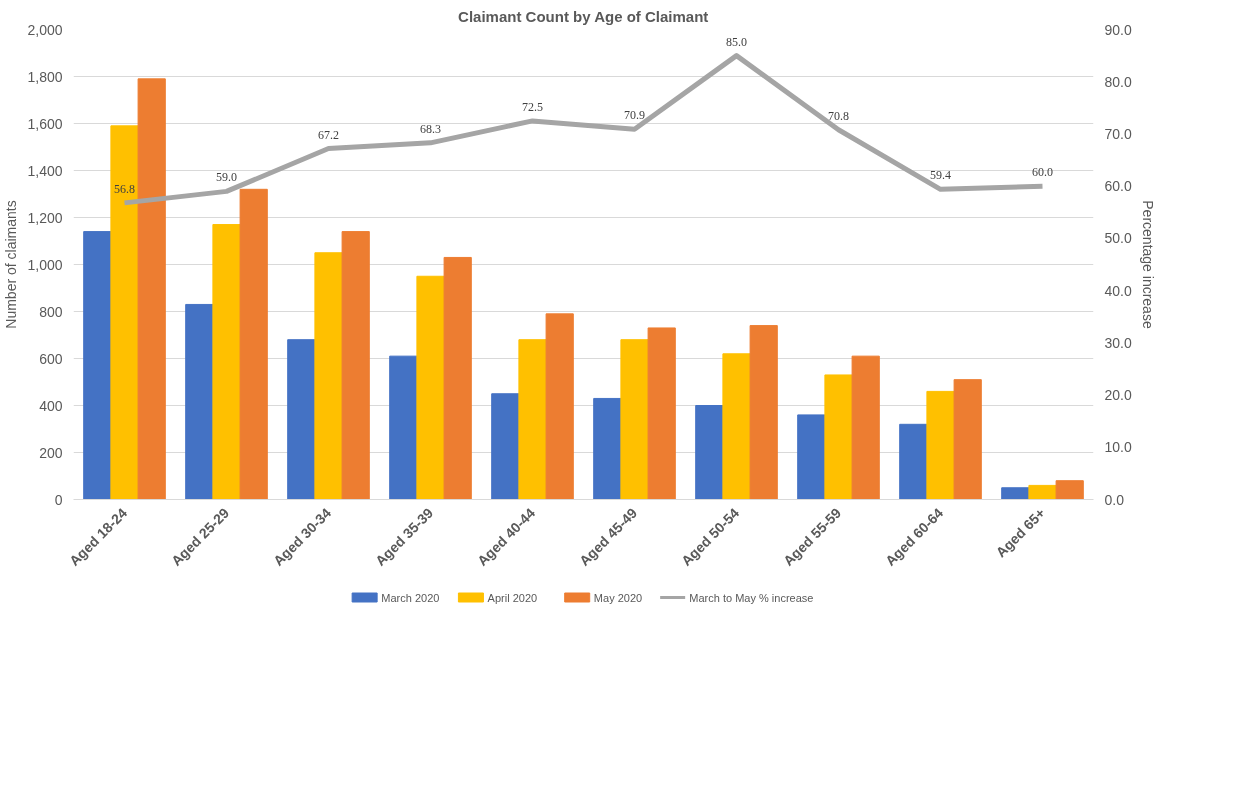 The height and width of the screenshot is (810, 1249). What do you see at coordinates (45, 76) in the screenshot?
I see `y-tick-label: 1,800` at bounding box center [45, 76].